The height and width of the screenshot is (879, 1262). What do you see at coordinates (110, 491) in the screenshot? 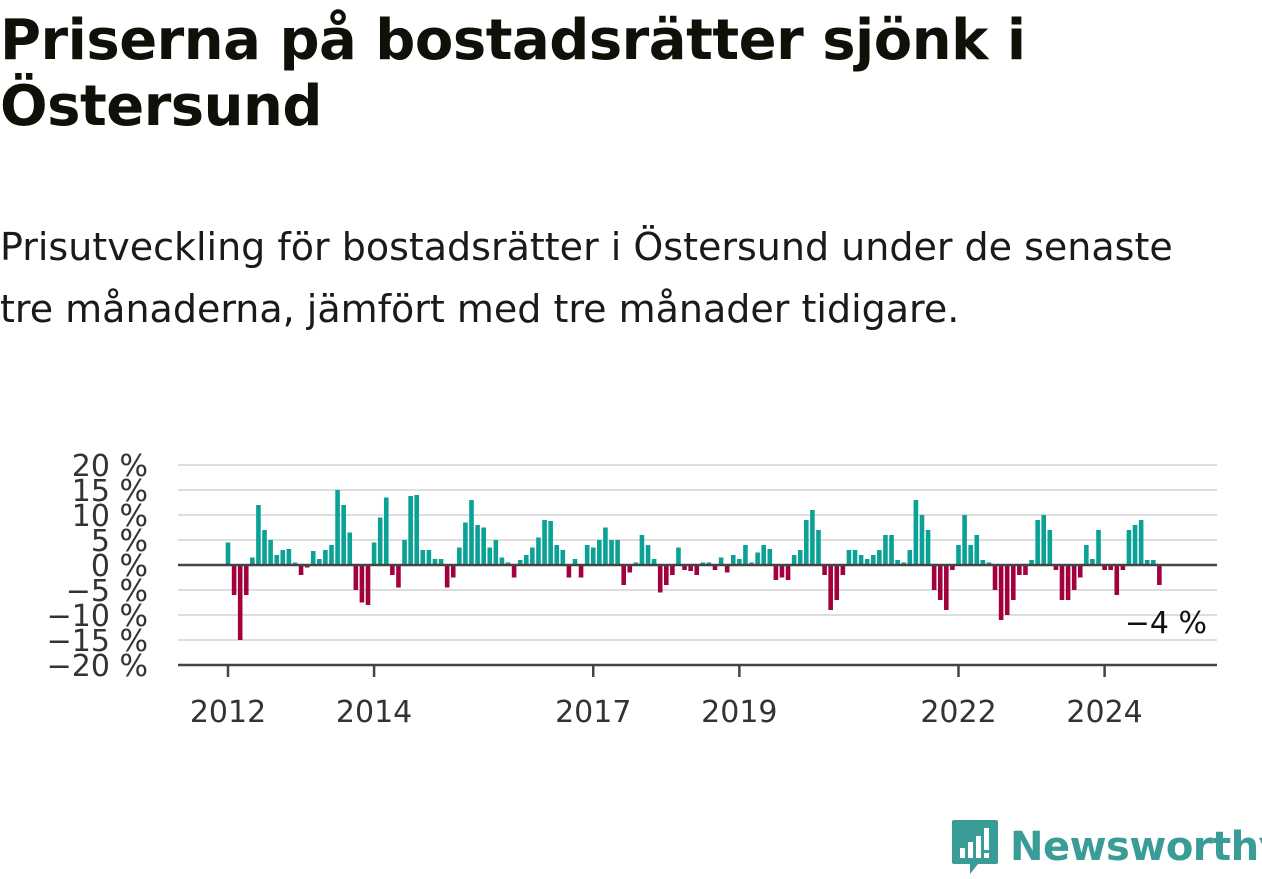
I see `y-tick-label: 15 %` at bounding box center [110, 491].